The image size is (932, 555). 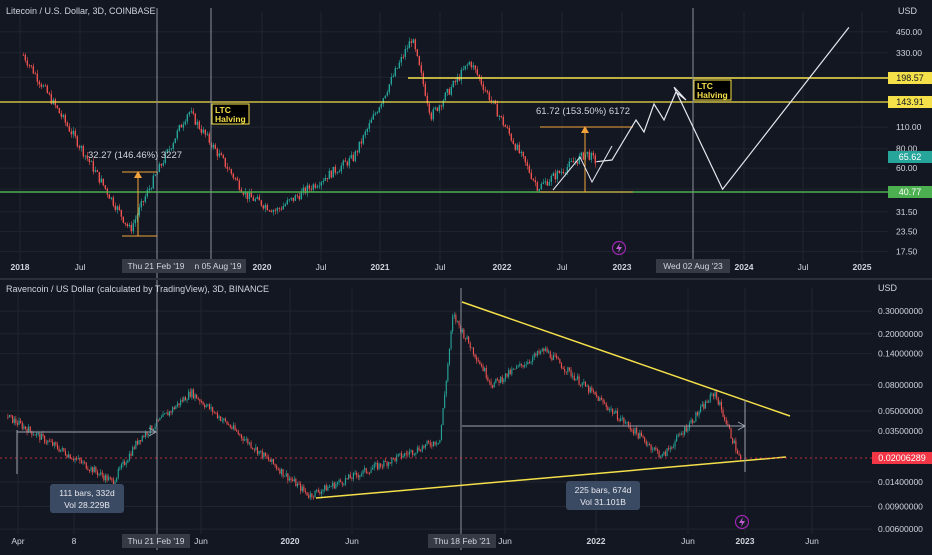 I want to click on x-tick-label: Jun, so click(x=812, y=541).